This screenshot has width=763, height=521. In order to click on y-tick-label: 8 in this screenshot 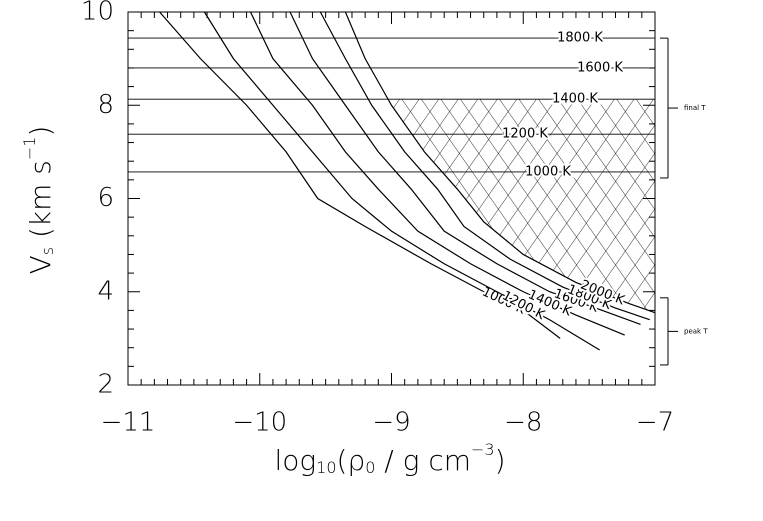, I will do `click(105, 105)`.